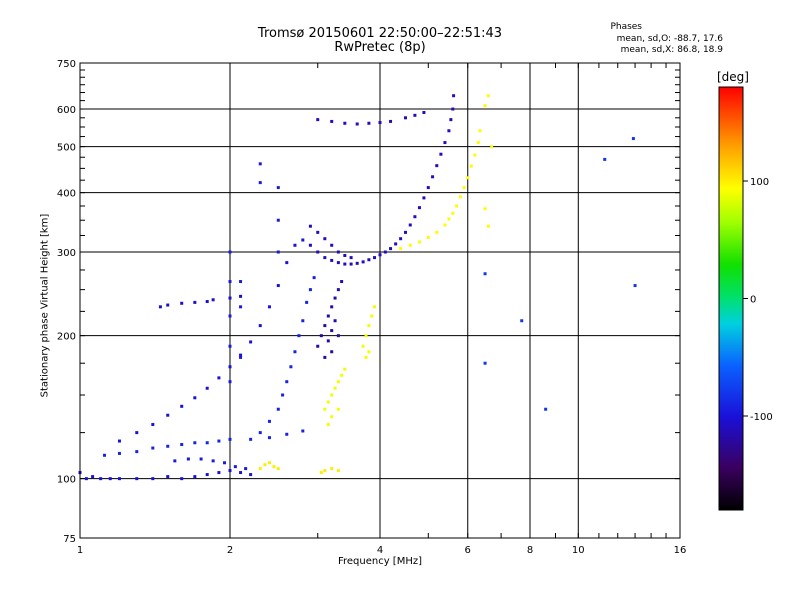 This screenshot has width=800, height=600. What do you see at coordinates (626, 27) in the screenshot?
I see `phase-stats-heading: Phases` at bounding box center [626, 27].